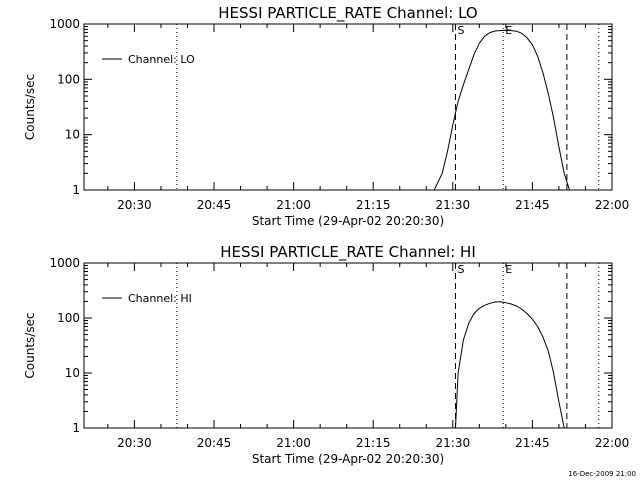 Image resolution: width=640 pixels, height=480 pixels. I want to click on legend-label: Channel: LO, so click(161, 59).